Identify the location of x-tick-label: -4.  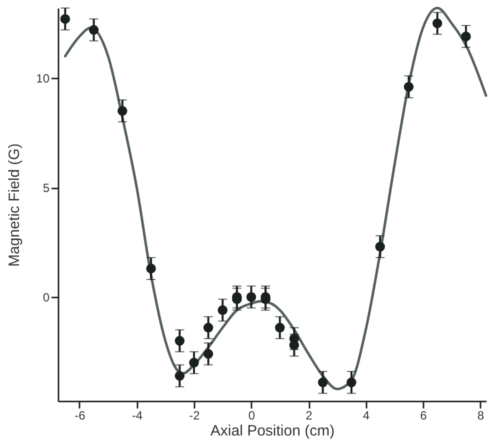
(137, 415).